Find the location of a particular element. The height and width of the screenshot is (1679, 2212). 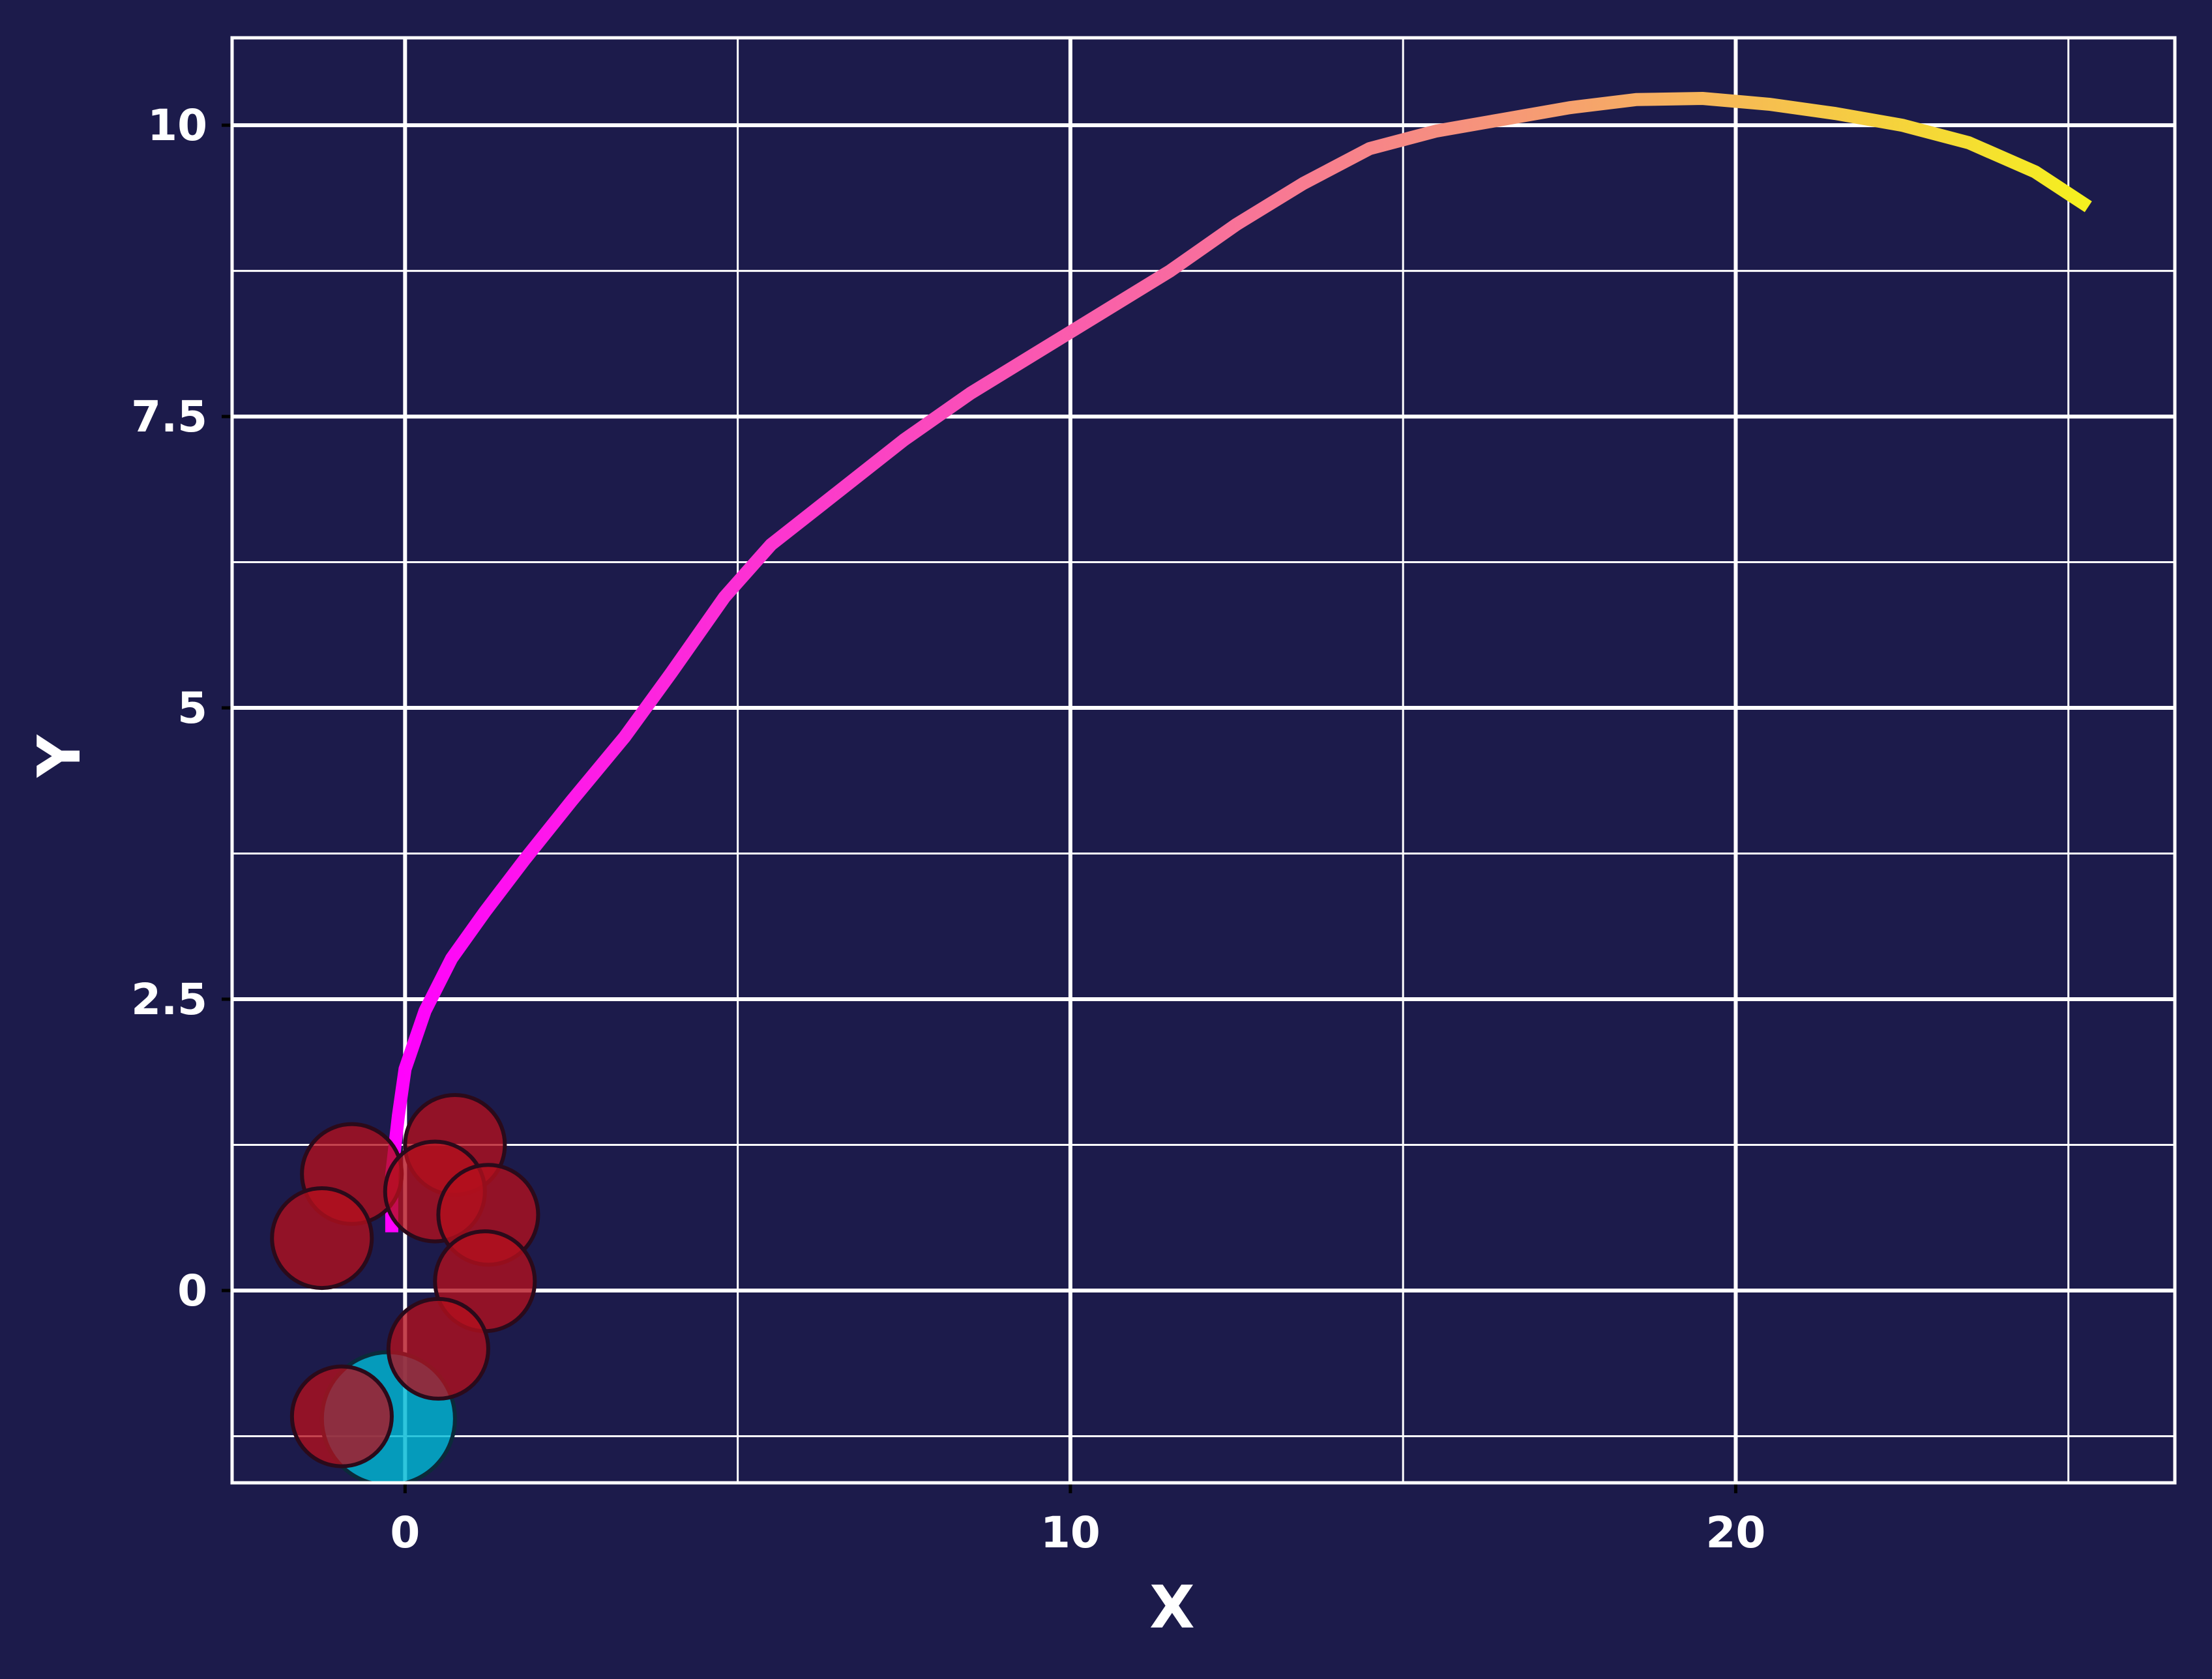

y-axis-label: Y is located at coordinates (59, 756).